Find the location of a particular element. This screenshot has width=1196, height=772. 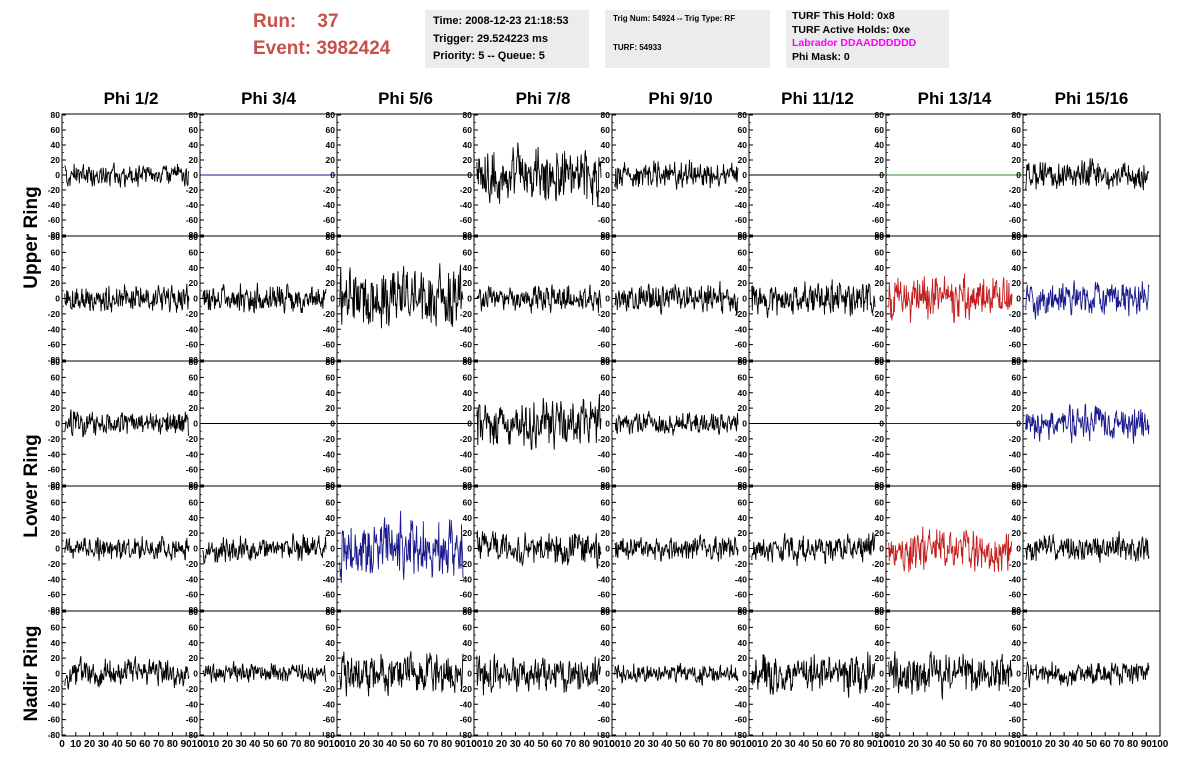

row-group-label: Nadir Ring is located at coordinates (31, 673).